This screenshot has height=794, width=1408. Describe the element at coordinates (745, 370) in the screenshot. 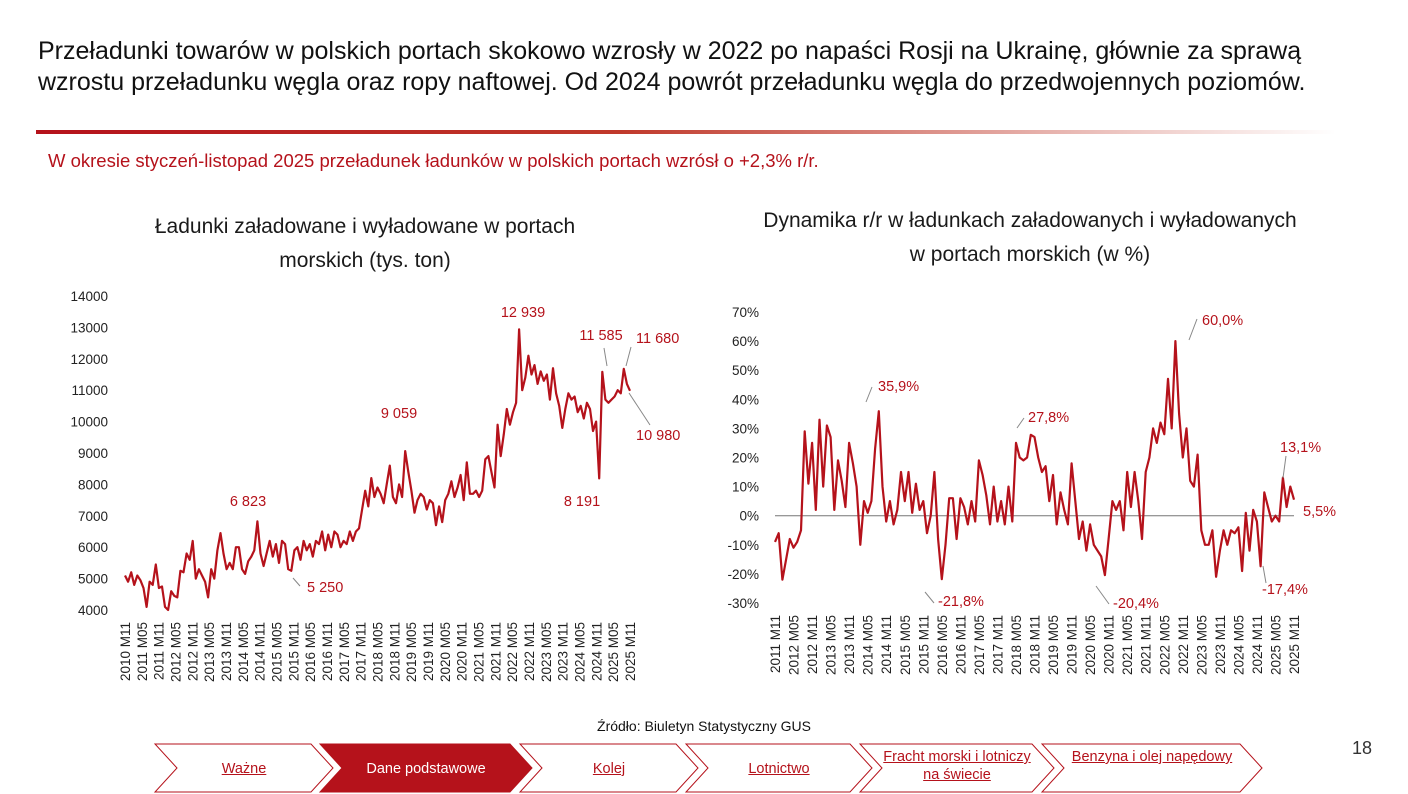

I see `y-tick-label: 50%` at that location.